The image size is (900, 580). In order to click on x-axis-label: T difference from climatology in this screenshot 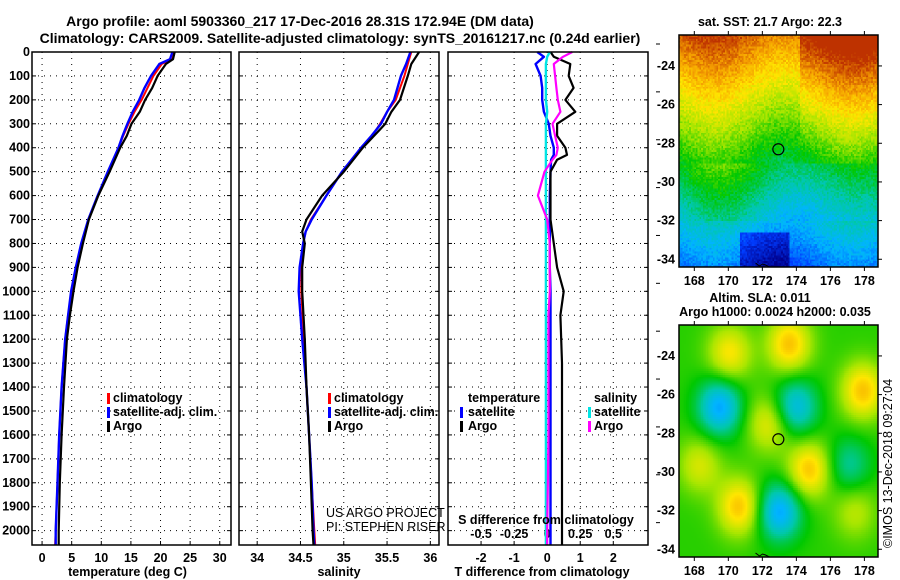, I will do `click(541, 572)`.